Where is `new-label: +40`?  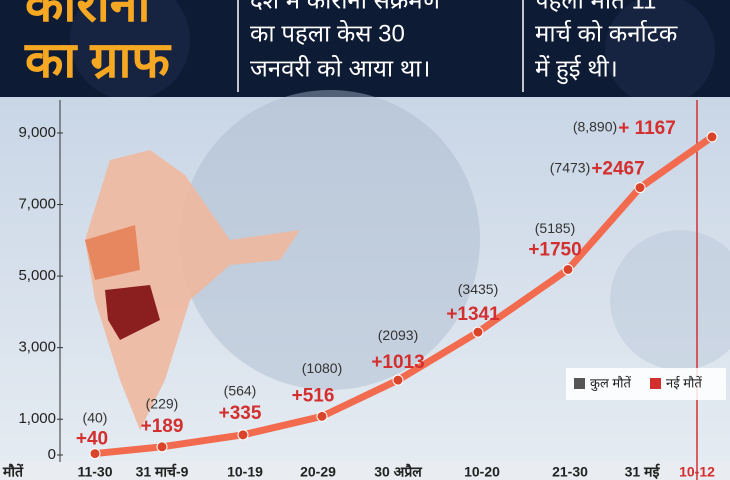
new-label: +40 is located at coordinates (92, 439).